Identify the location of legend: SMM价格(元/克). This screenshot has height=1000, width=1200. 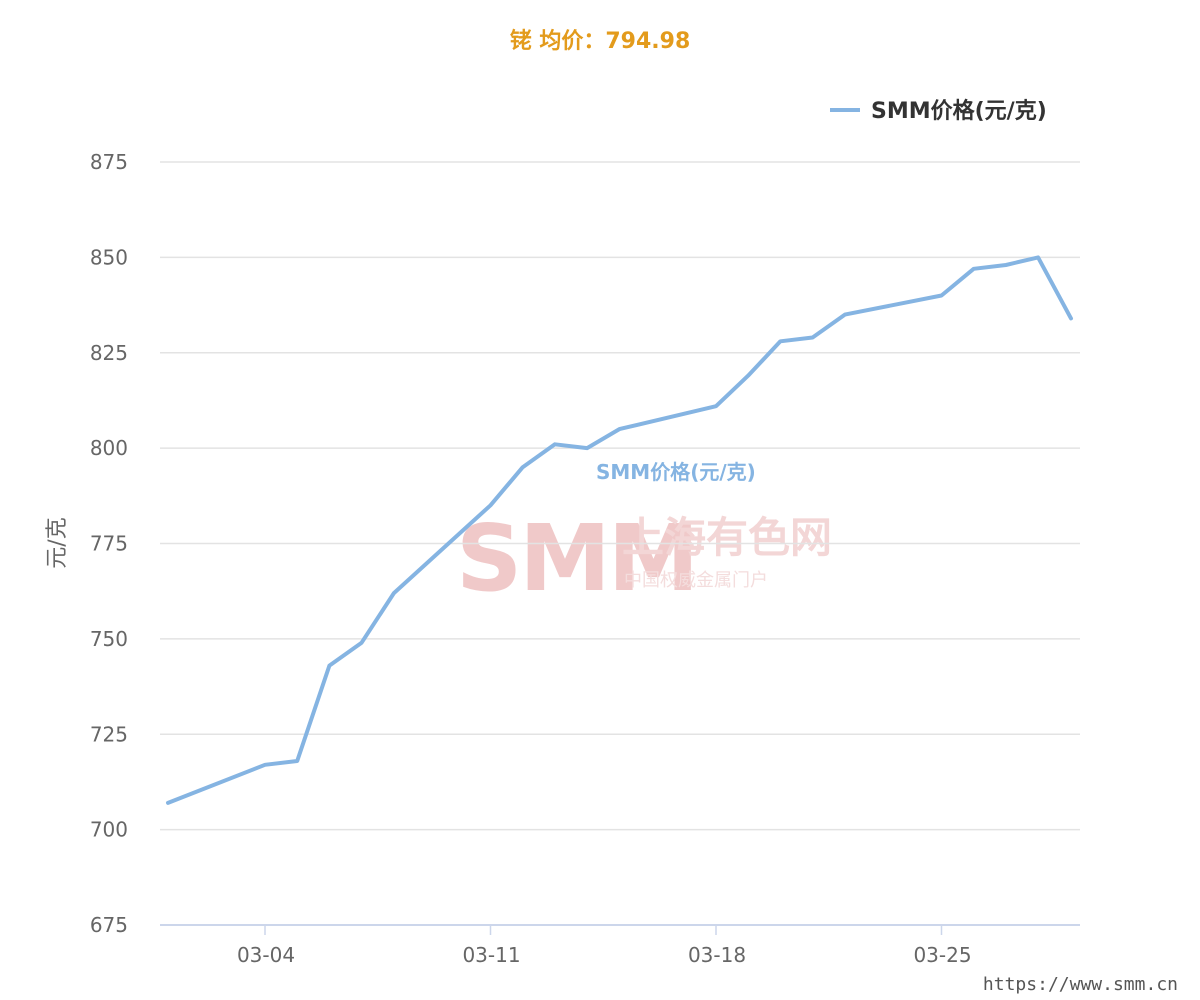
(938, 111).